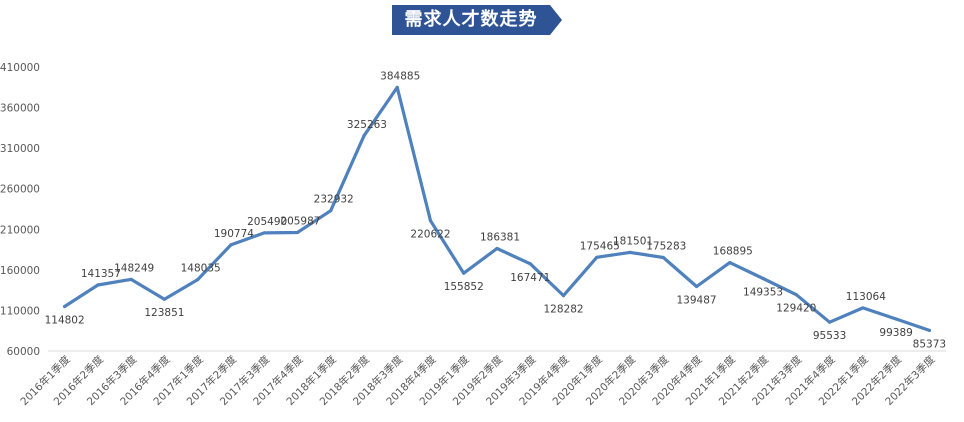 This screenshot has width=964, height=422. I want to click on data-label: 205987, so click(300, 222).